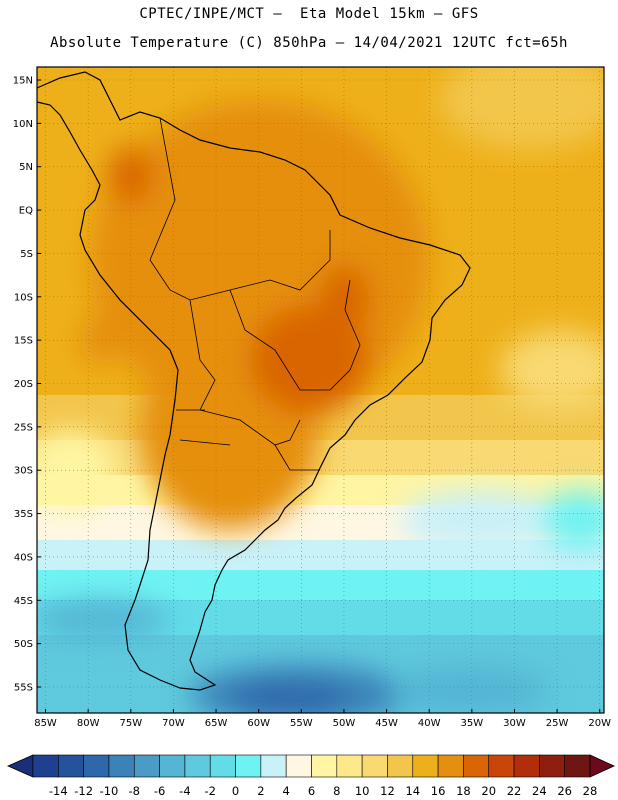 This screenshot has height=800, width=618. Describe the element at coordinates (23, 514) in the screenshot. I see `lat-tick-label: 35S` at that location.